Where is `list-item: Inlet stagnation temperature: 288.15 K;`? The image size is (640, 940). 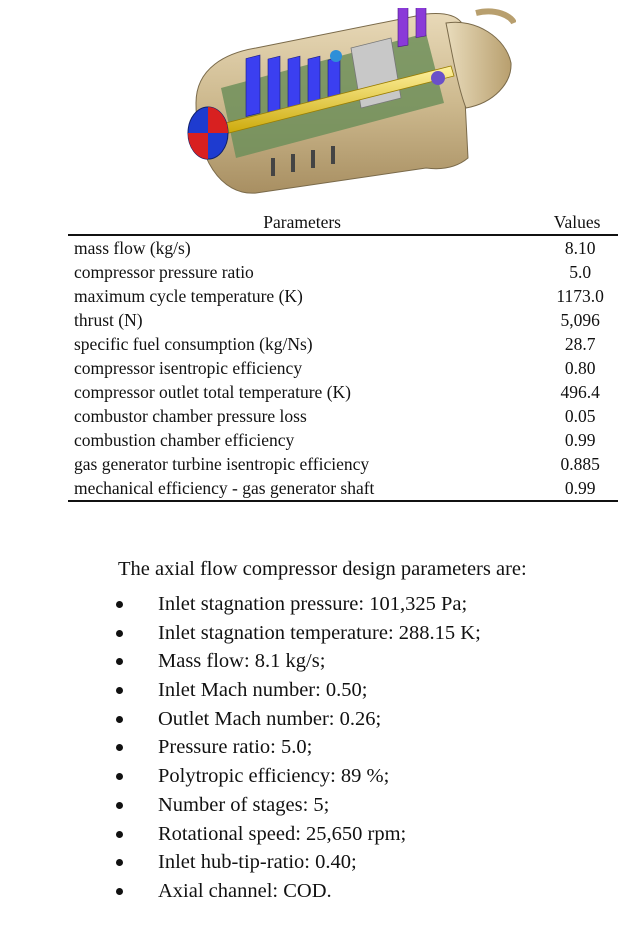 list-item: Inlet stagnation temperature: 288.15 K; is located at coordinates (296, 633).